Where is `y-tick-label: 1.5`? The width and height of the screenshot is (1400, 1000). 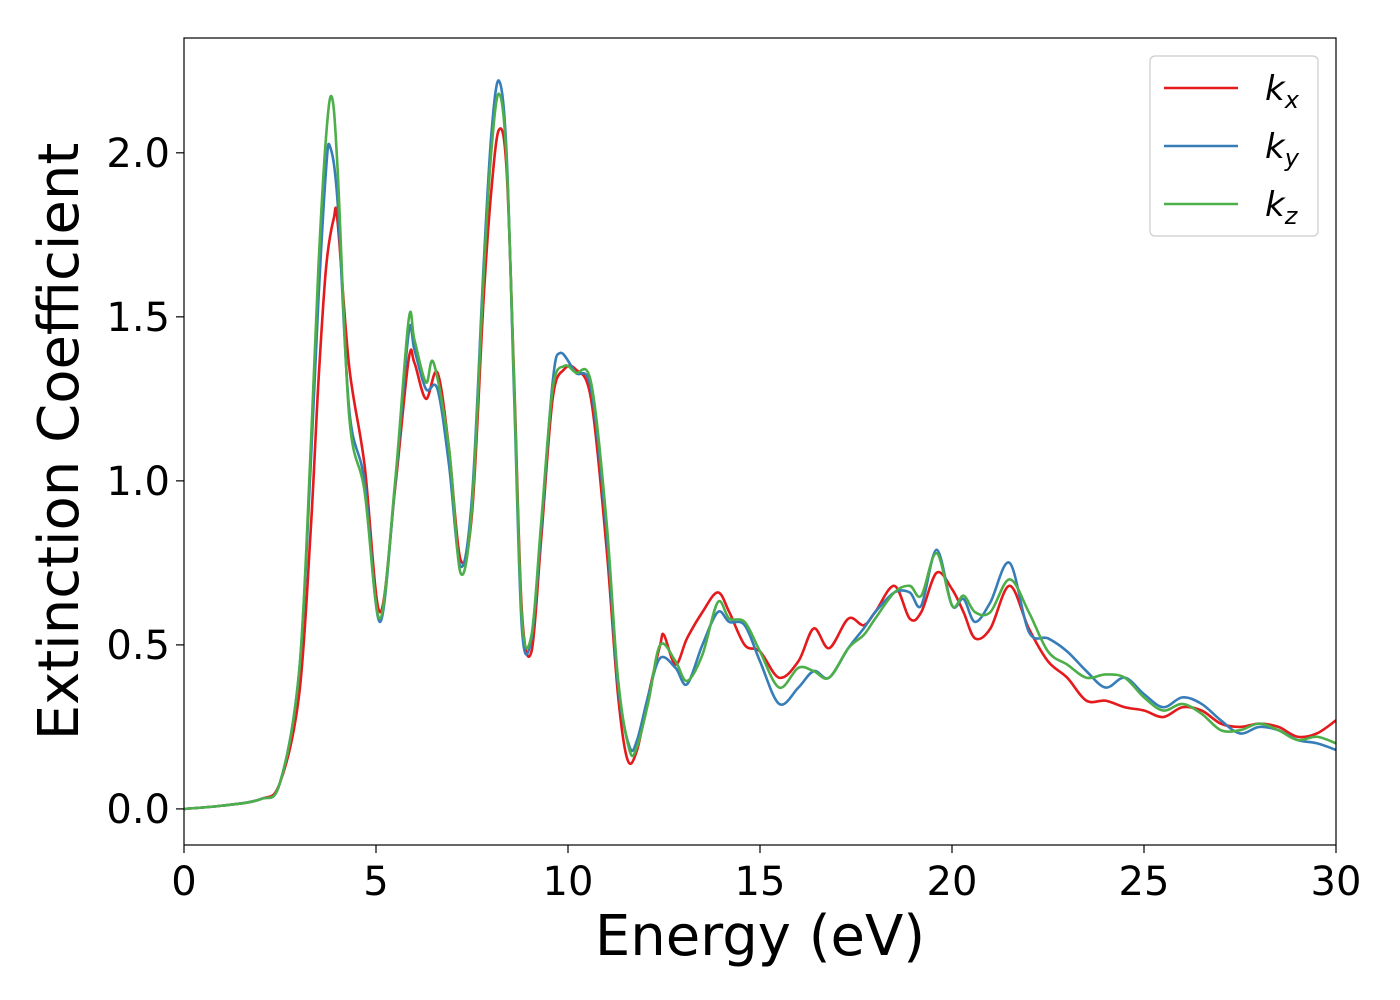
y-tick-label: 1.5 is located at coordinates (138, 318).